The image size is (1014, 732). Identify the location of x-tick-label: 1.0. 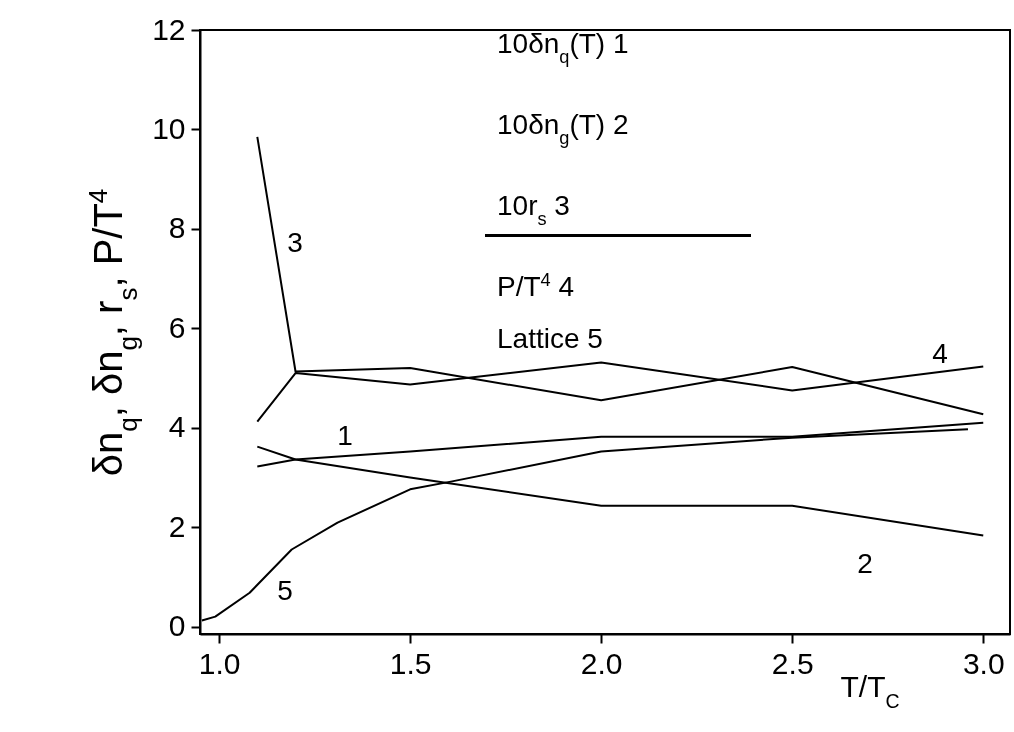
(219, 663).